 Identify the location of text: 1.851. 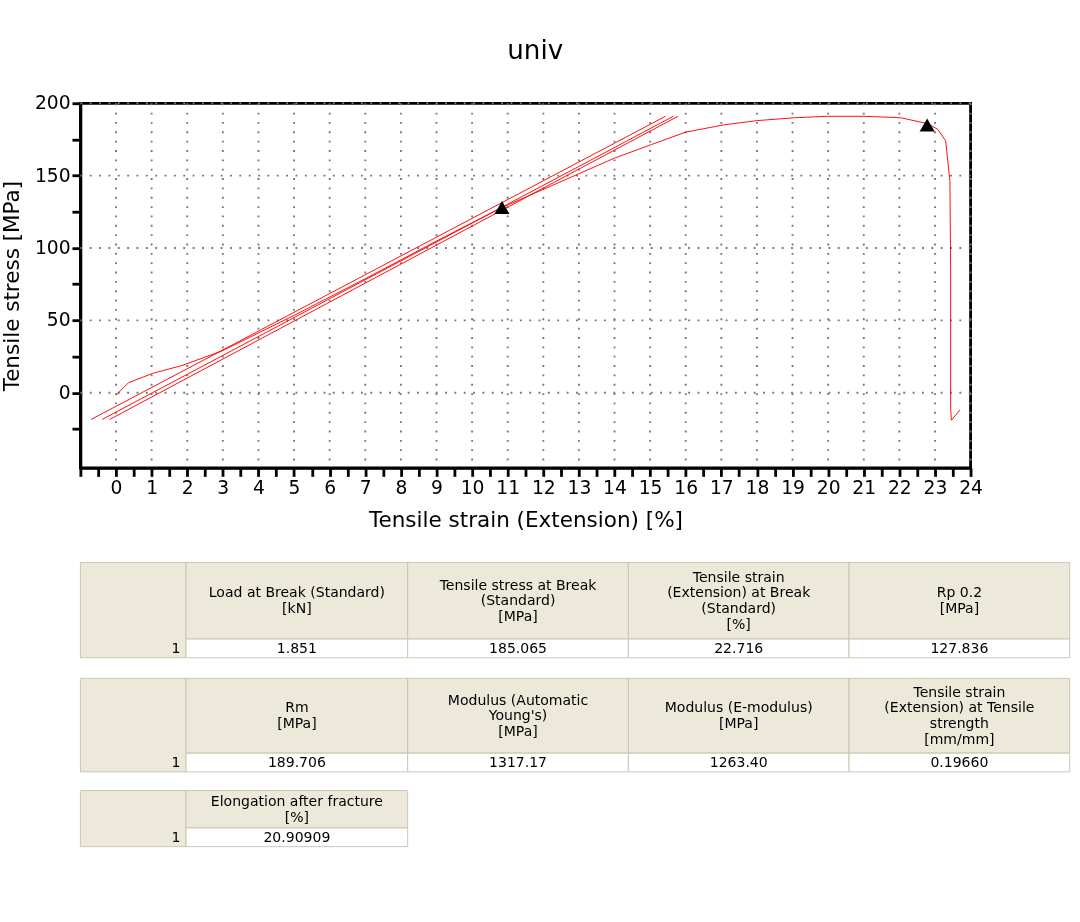
(296, 648).